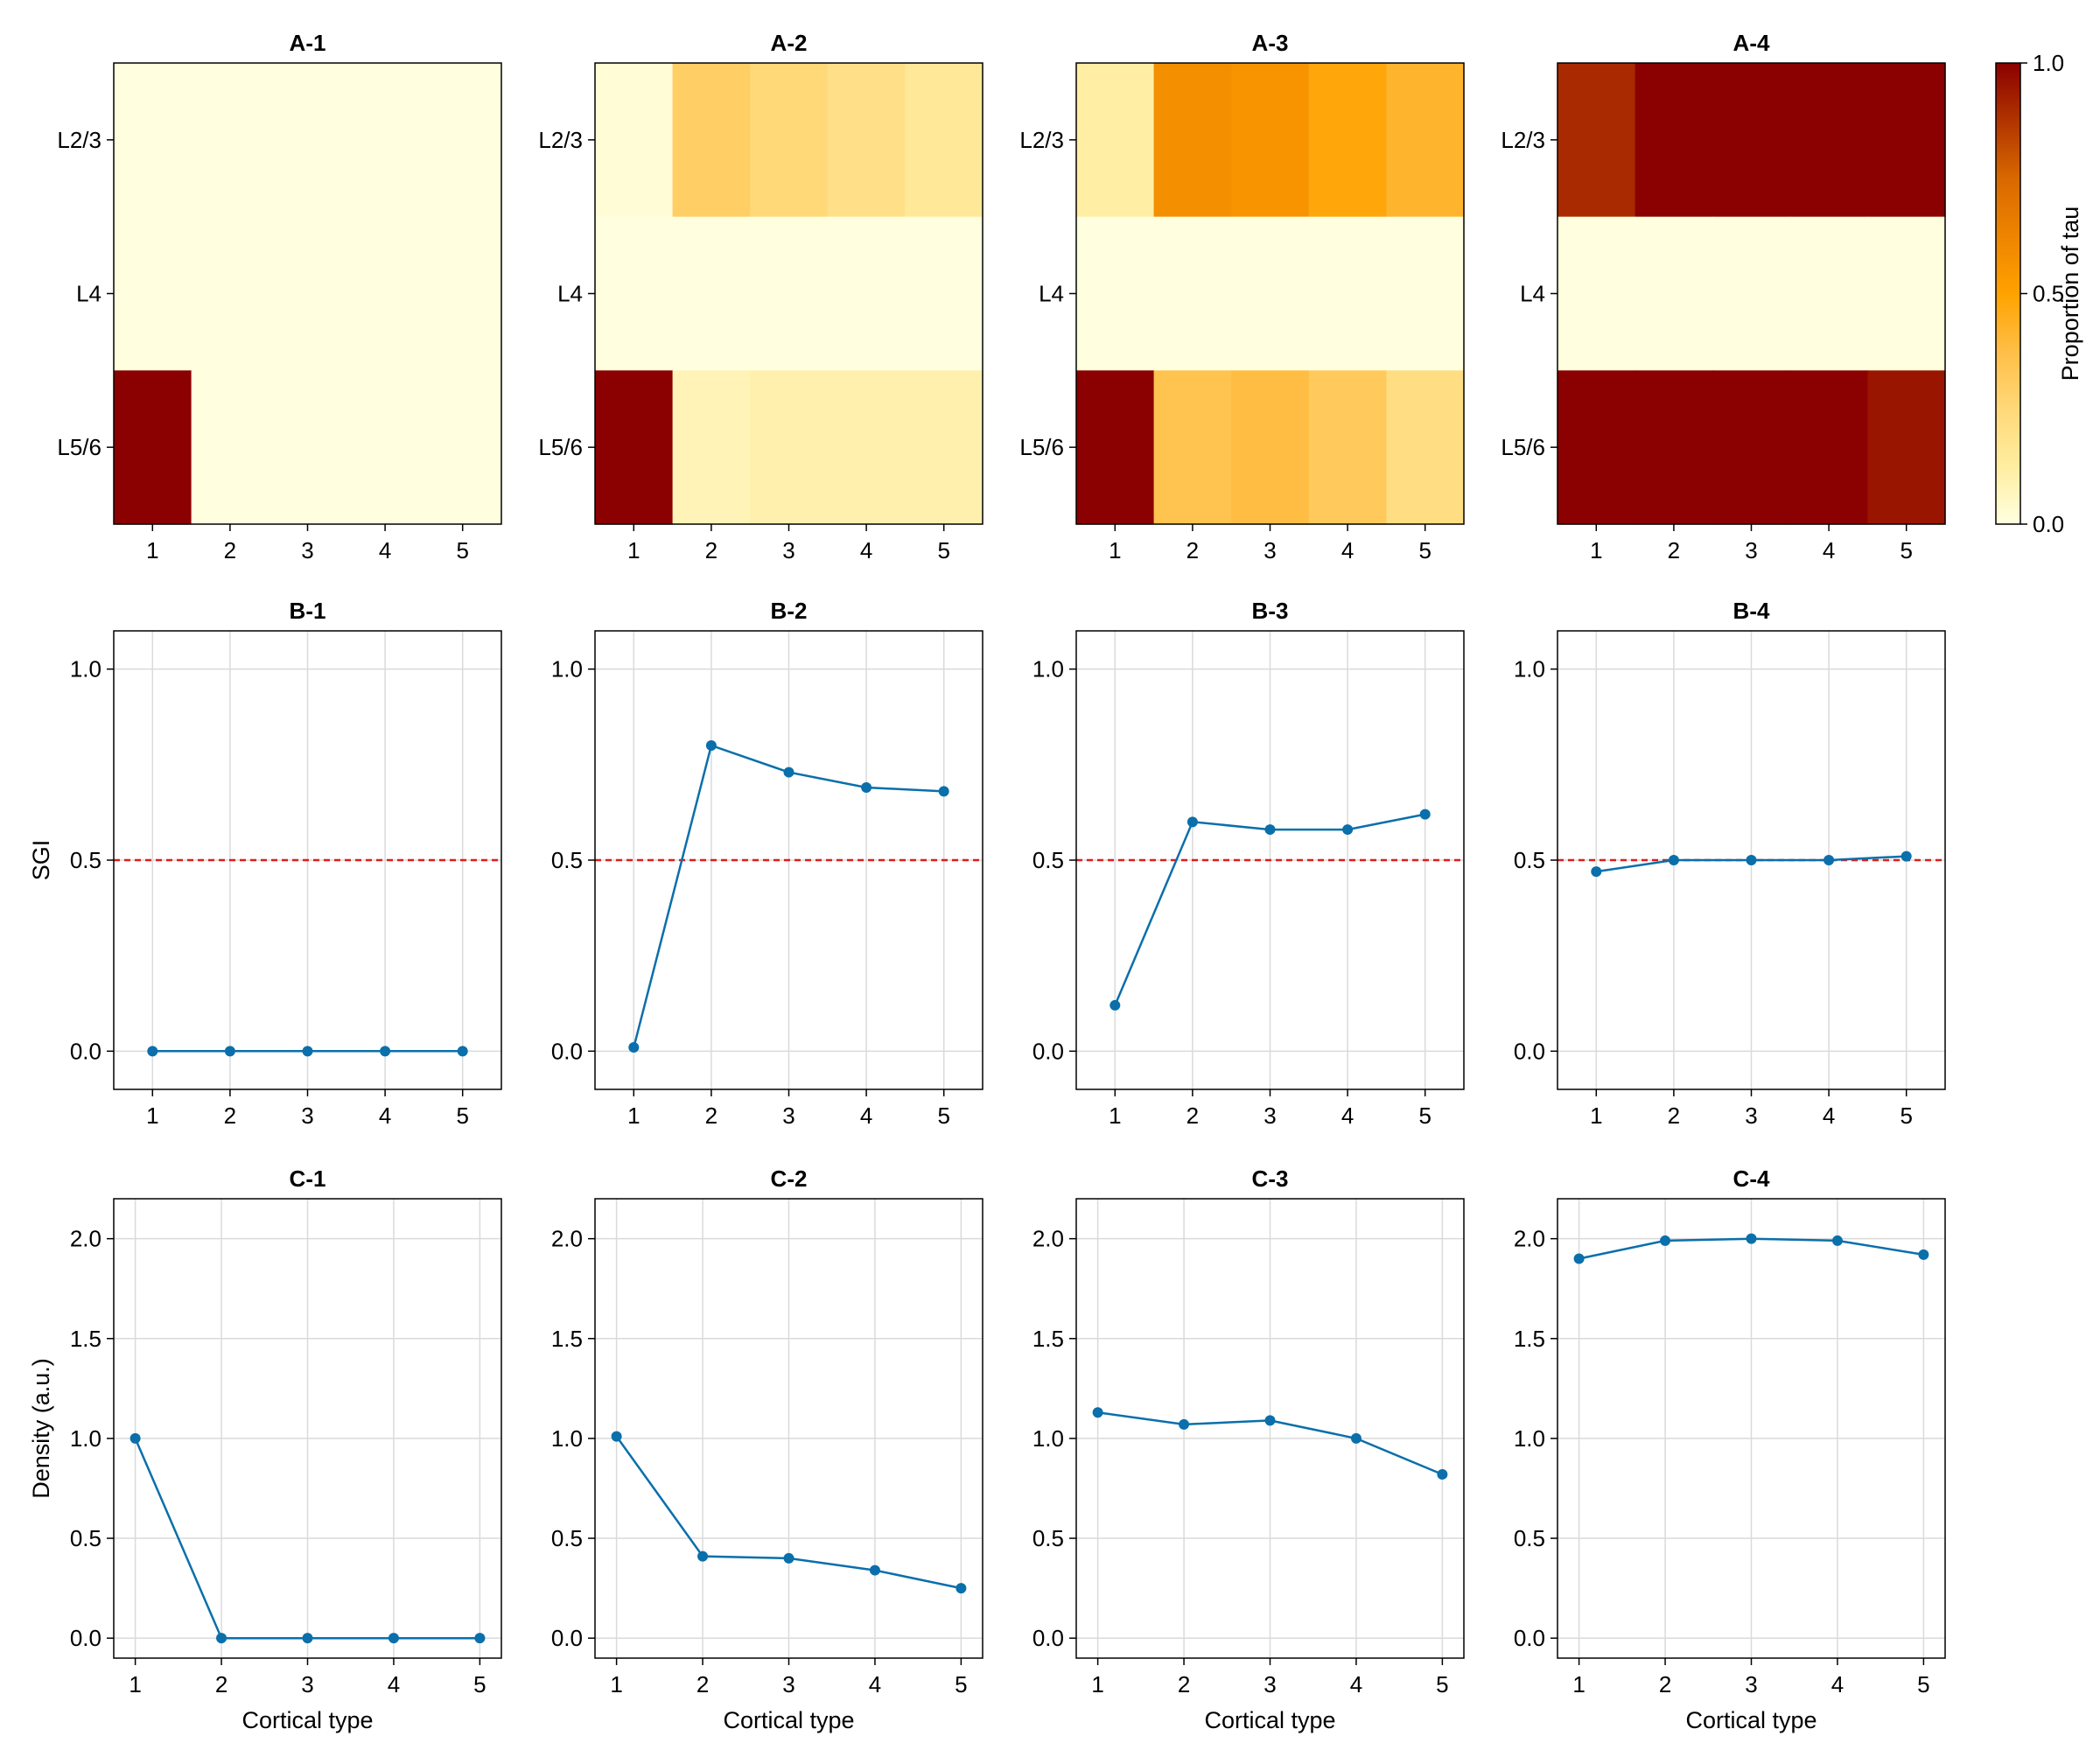 The width and height of the screenshot is (2100, 1750). Describe the element at coordinates (308, 43) in the screenshot. I see `panel-title: A-1` at that location.